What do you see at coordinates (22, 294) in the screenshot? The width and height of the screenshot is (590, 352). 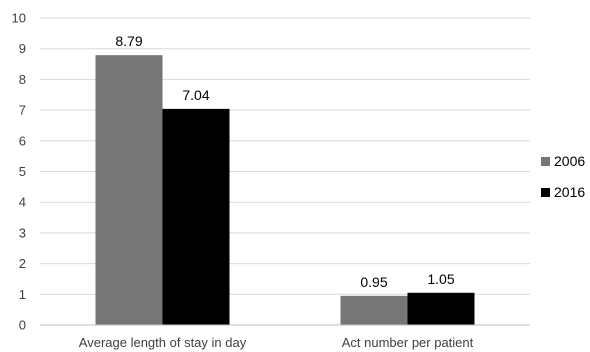 I see `y-tick-label: 1` at bounding box center [22, 294].